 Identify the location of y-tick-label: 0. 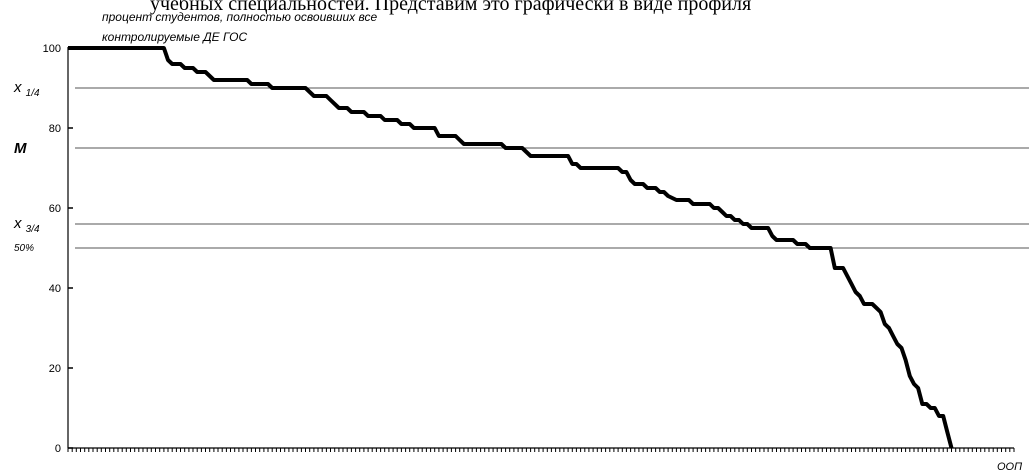
(58, 449).